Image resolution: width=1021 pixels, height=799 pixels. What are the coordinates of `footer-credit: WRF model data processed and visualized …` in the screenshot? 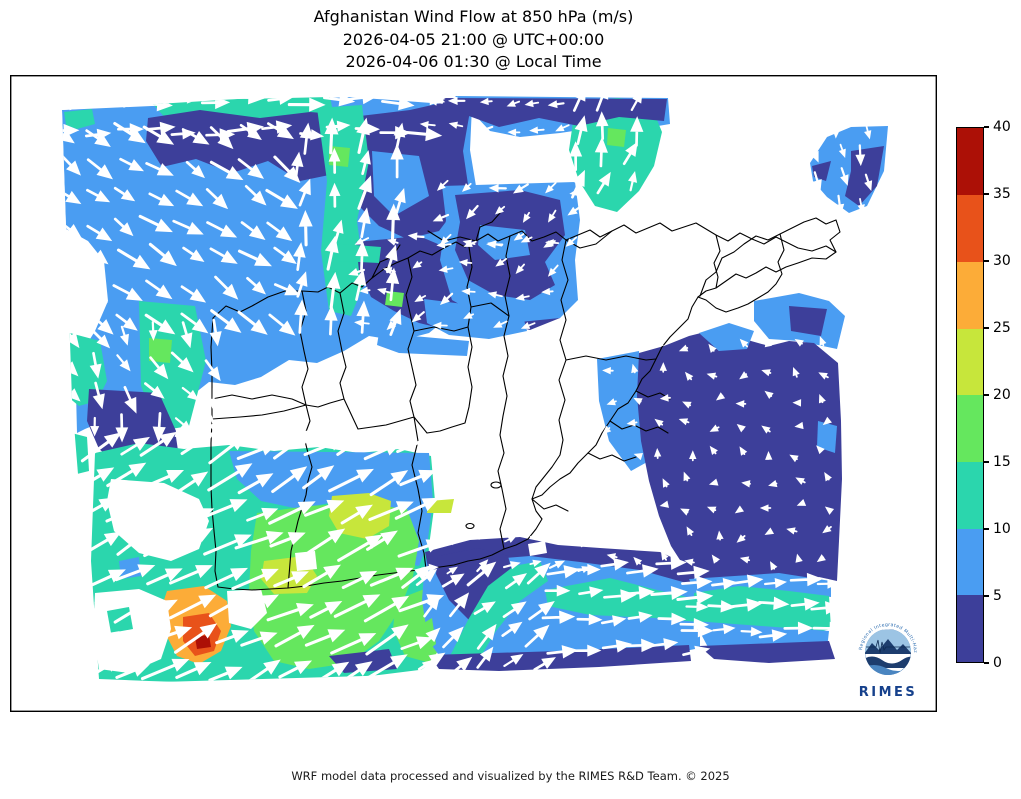 It's located at (510, 776).